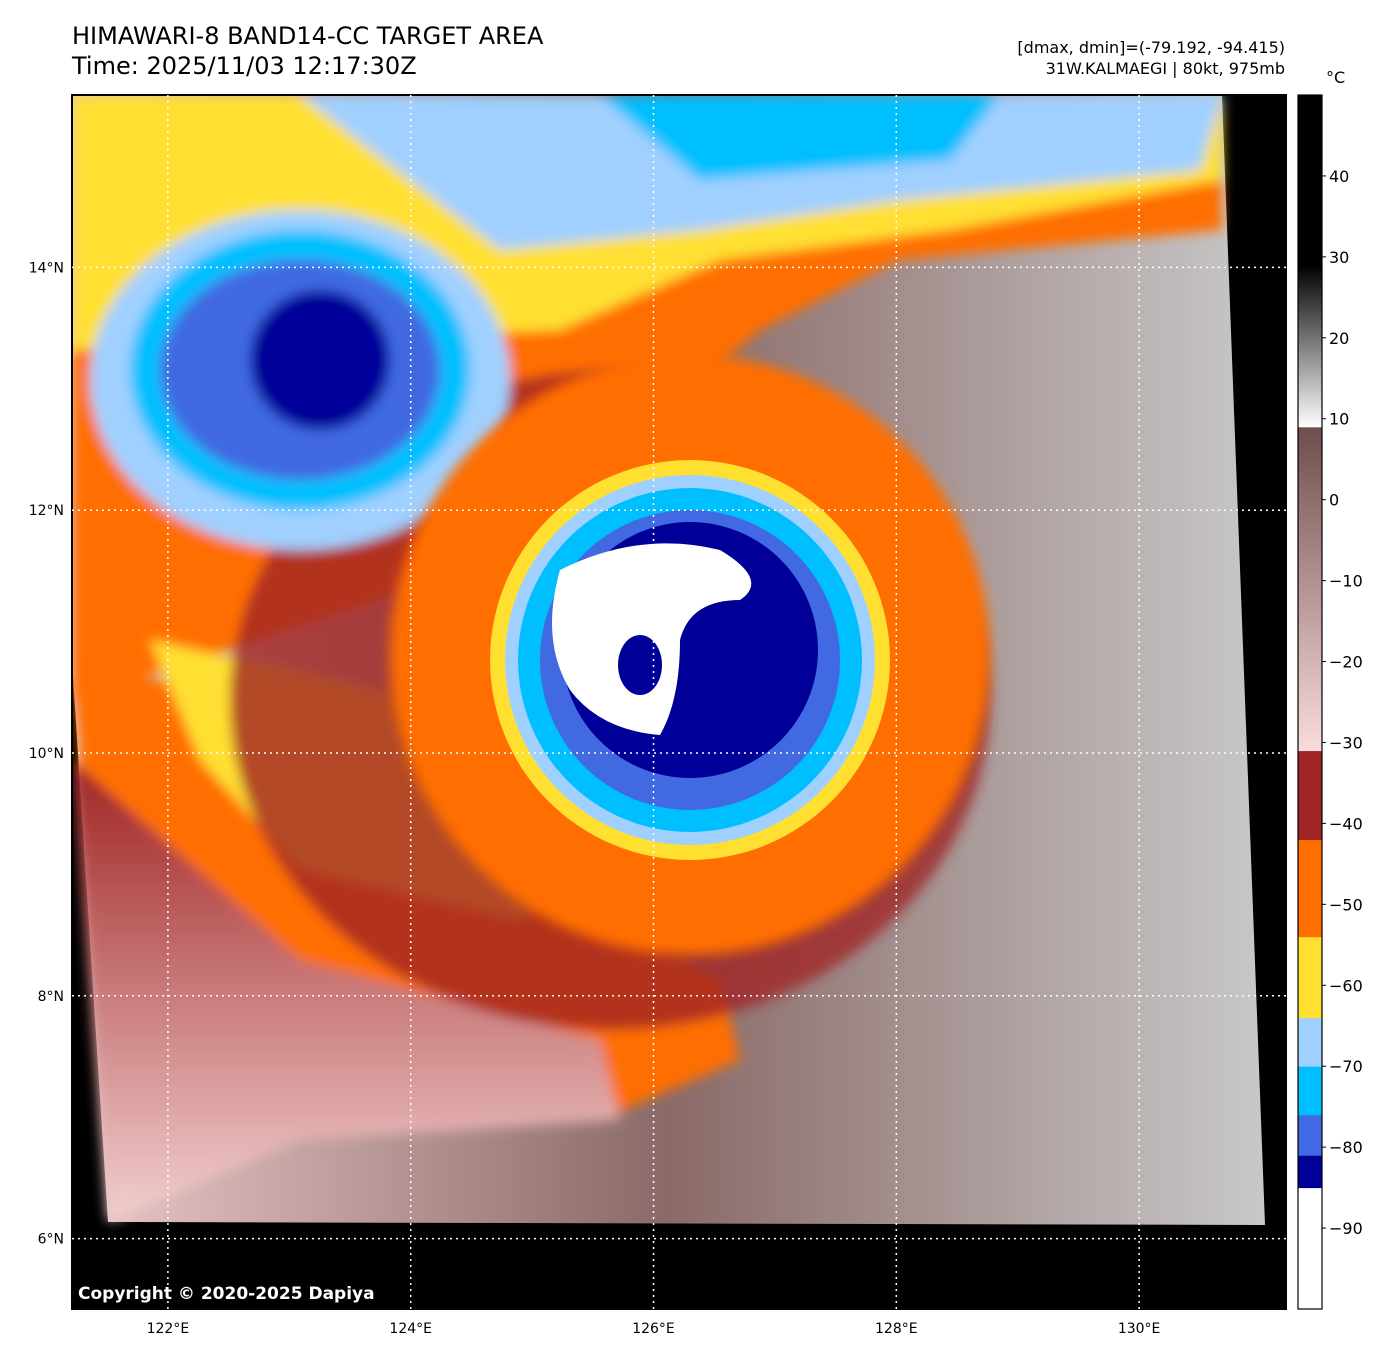 The width and height of the screenshot is (1390, 1359). What do you see at coordinates (896, 1329) in the screenshot?
I see `lon-tick-label: 128°E` at bounding box center [896, 1329].